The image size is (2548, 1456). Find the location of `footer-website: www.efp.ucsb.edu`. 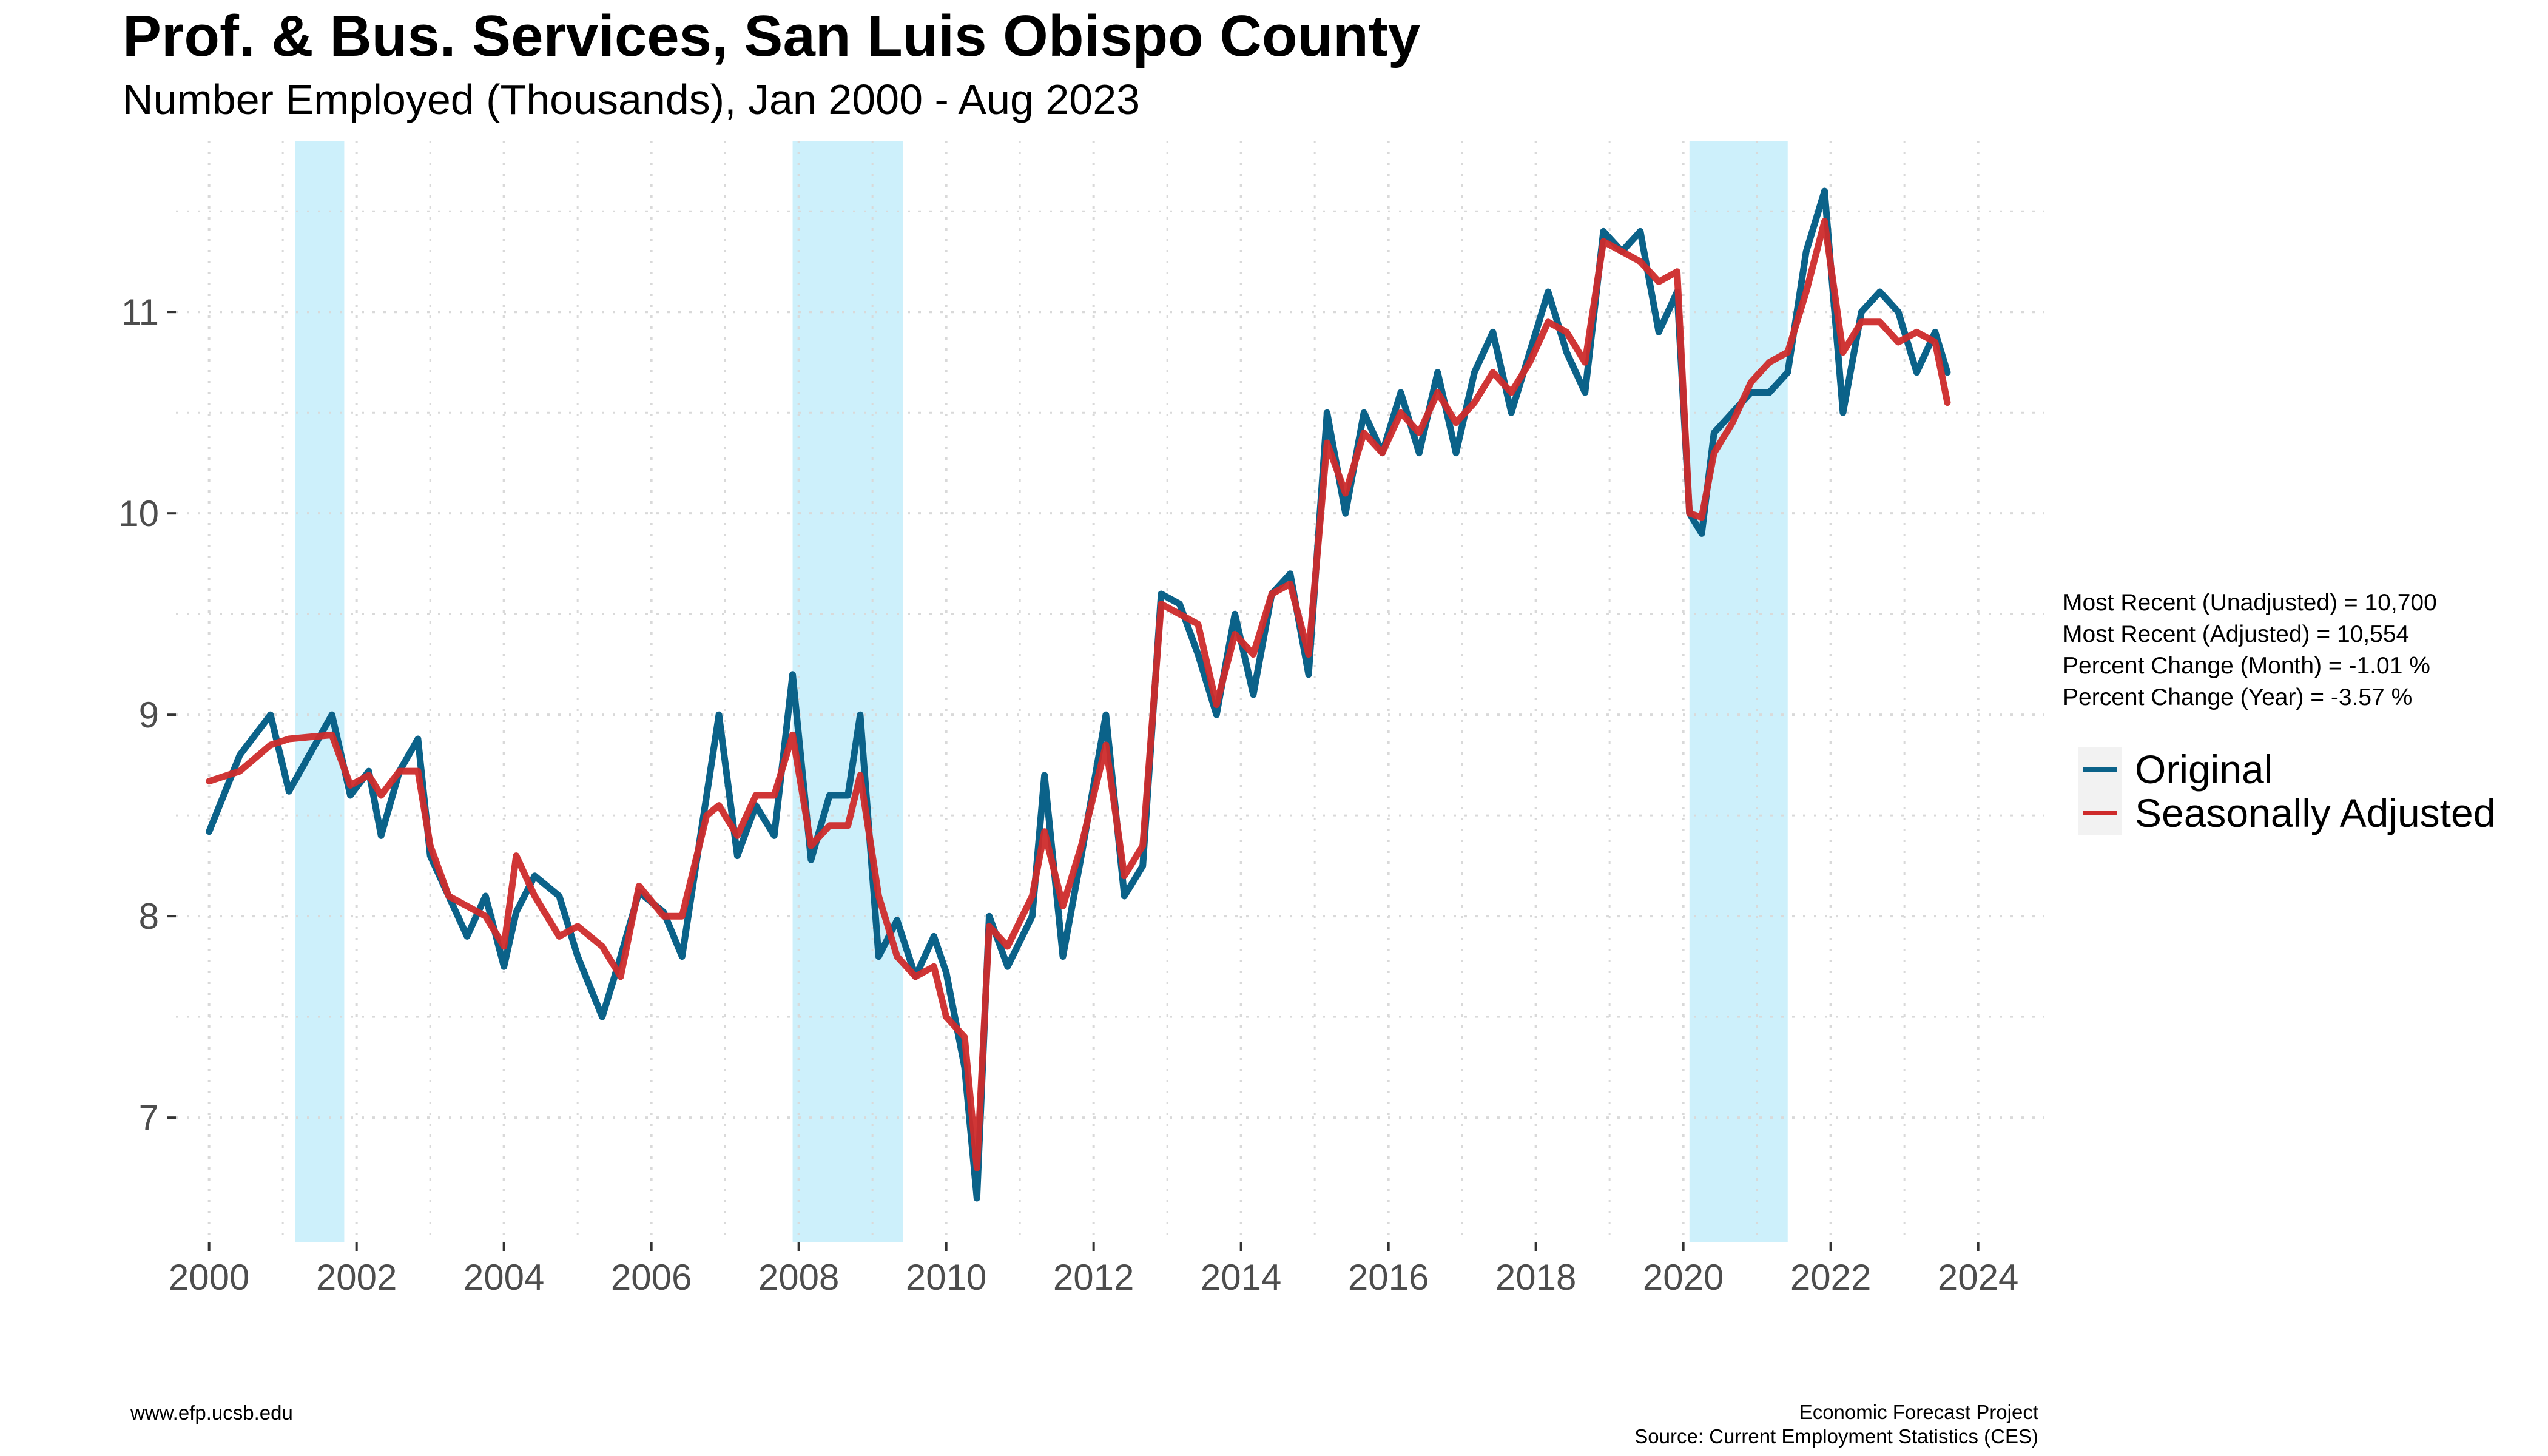

footer-website: www.efp.ucsb.edu is located at coordinates (211, 1412).